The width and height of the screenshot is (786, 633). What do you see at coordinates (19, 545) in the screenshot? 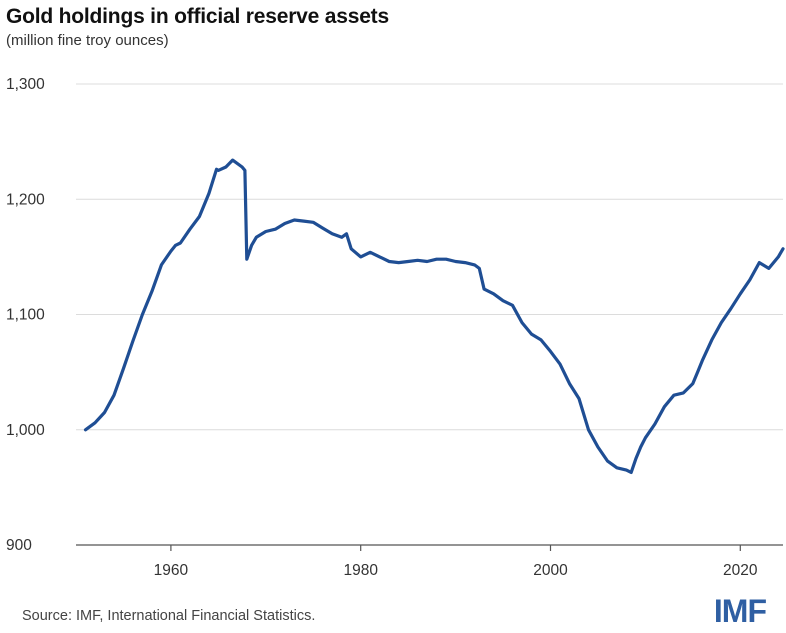
I see `y-tick-label: 900` at bounding box center [19, 545].